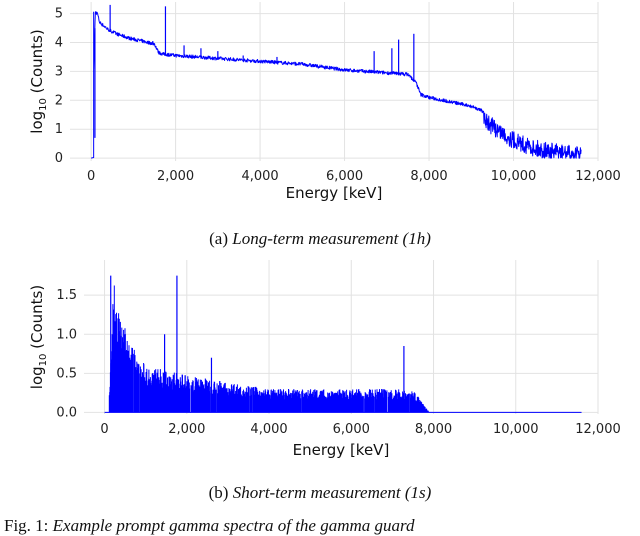 The height and width of the screenshot is (536, 640). I want to click on y-tick-label: 1.5, so click(66, 295).